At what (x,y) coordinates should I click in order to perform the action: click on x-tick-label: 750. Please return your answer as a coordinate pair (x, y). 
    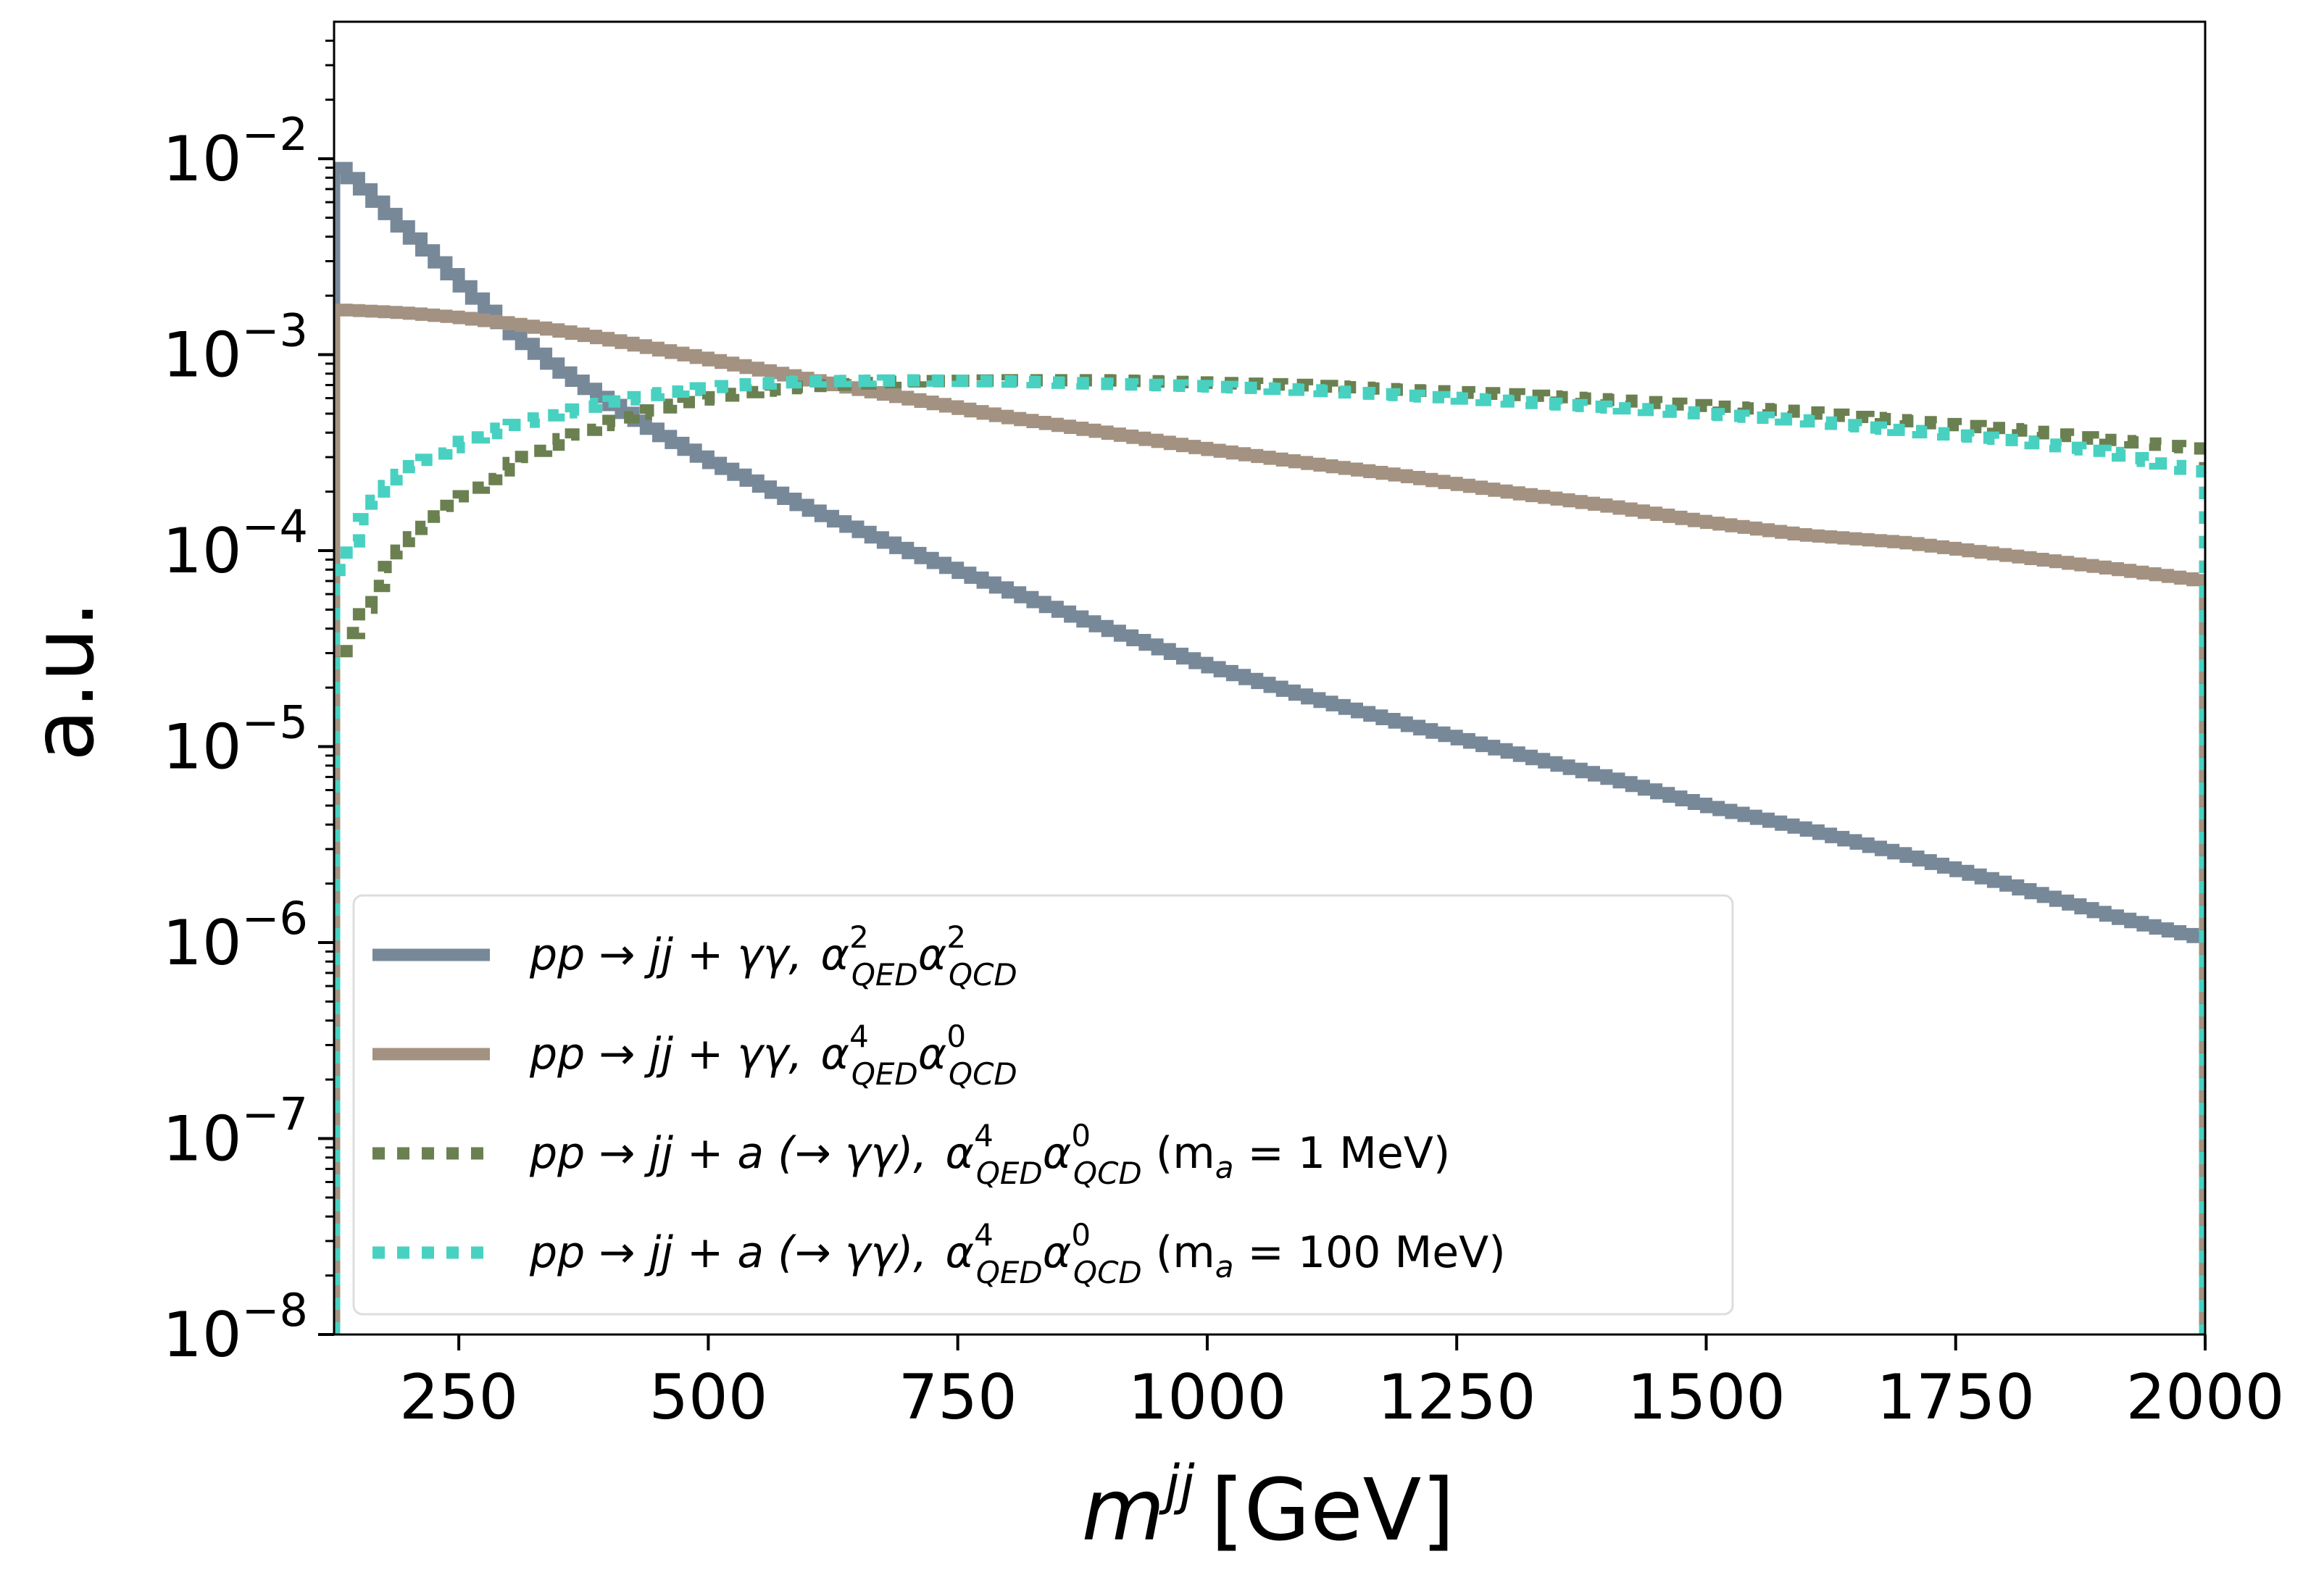
    Looking at the image, I should click on (958, 1397).